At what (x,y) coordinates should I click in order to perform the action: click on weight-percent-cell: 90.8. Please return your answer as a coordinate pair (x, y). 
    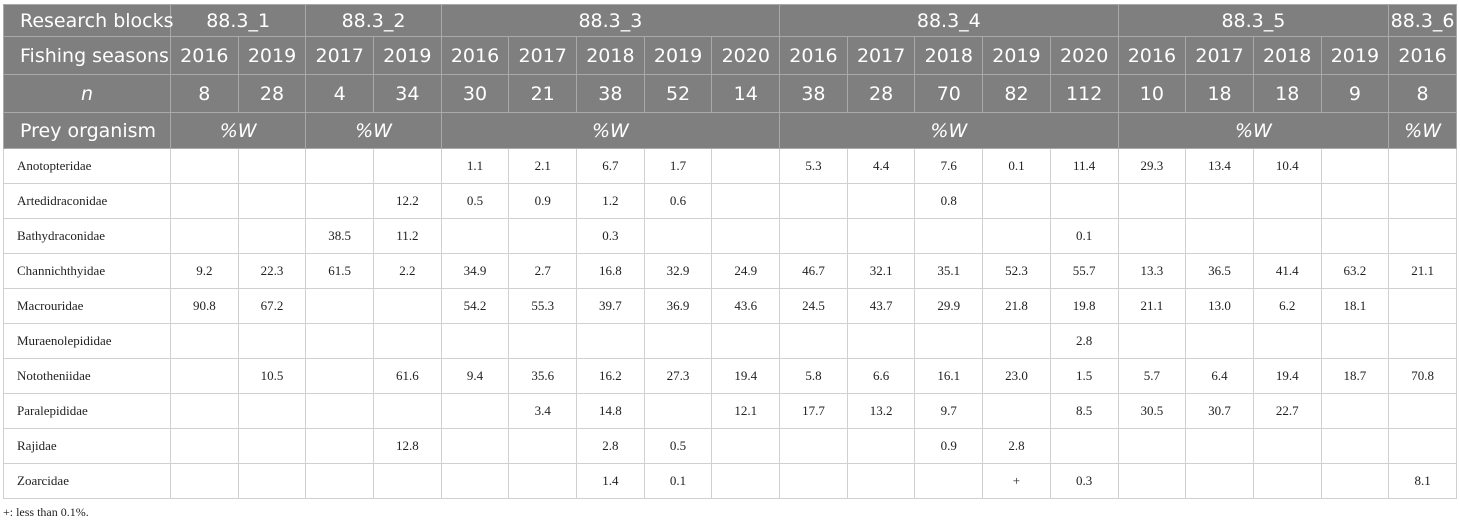
    Looking at the image, I should click on (204, 306).